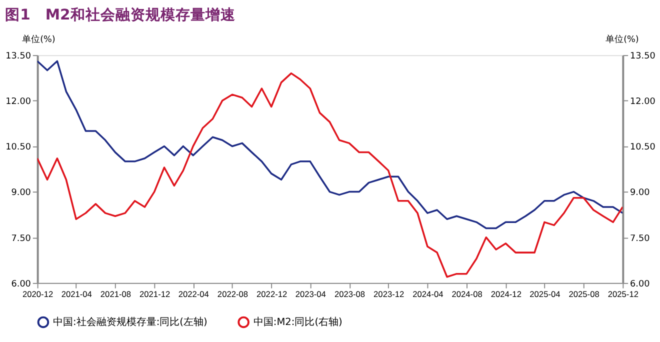  I want to click on x-tick-label: 2022-08, so click(232, 294).